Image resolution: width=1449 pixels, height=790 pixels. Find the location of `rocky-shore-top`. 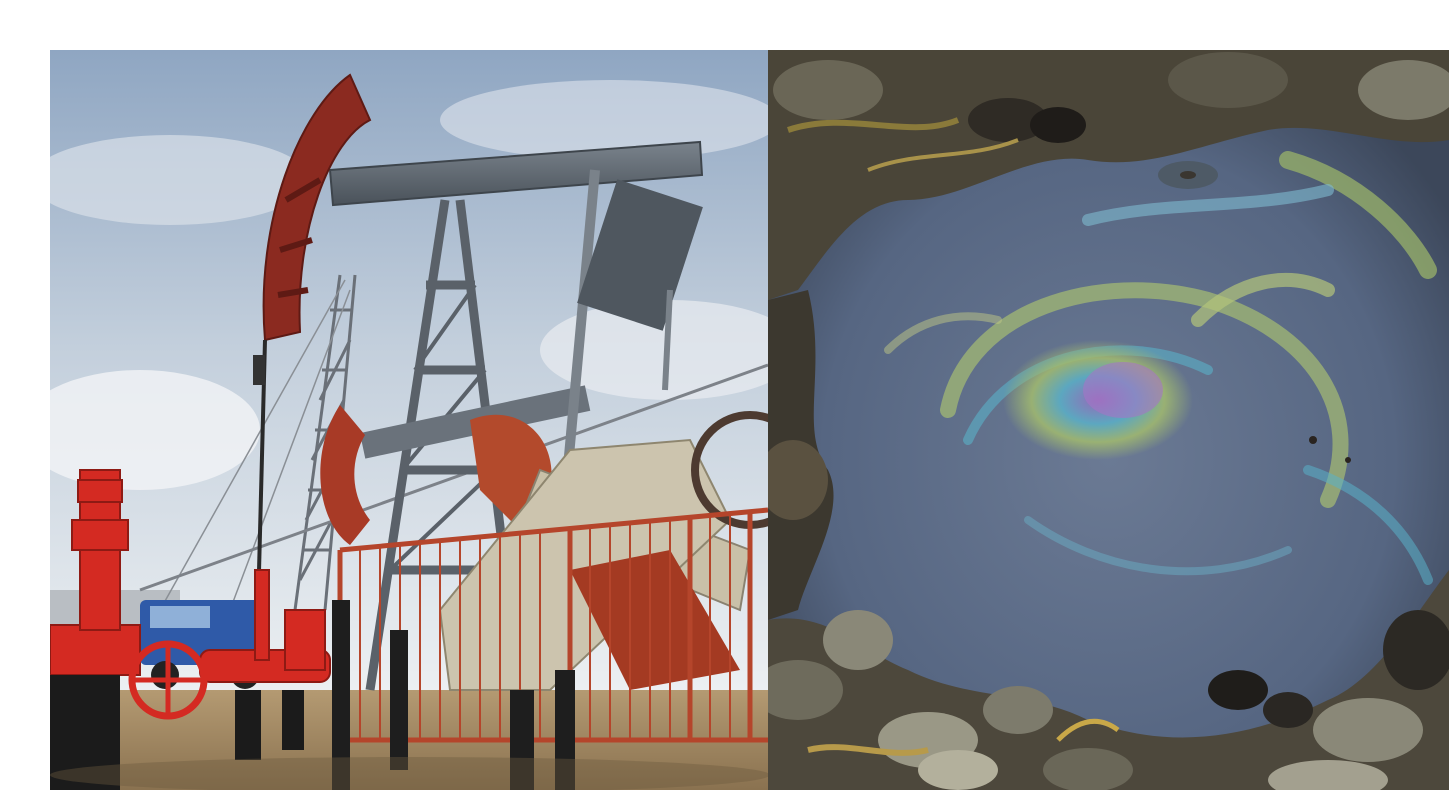

rocky-shore-top is located at coordinates (1108, 175).